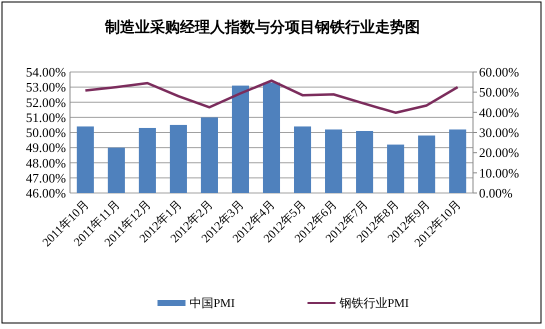  I want to click on y2-tick-label: 60.00%, so click(499, 72).